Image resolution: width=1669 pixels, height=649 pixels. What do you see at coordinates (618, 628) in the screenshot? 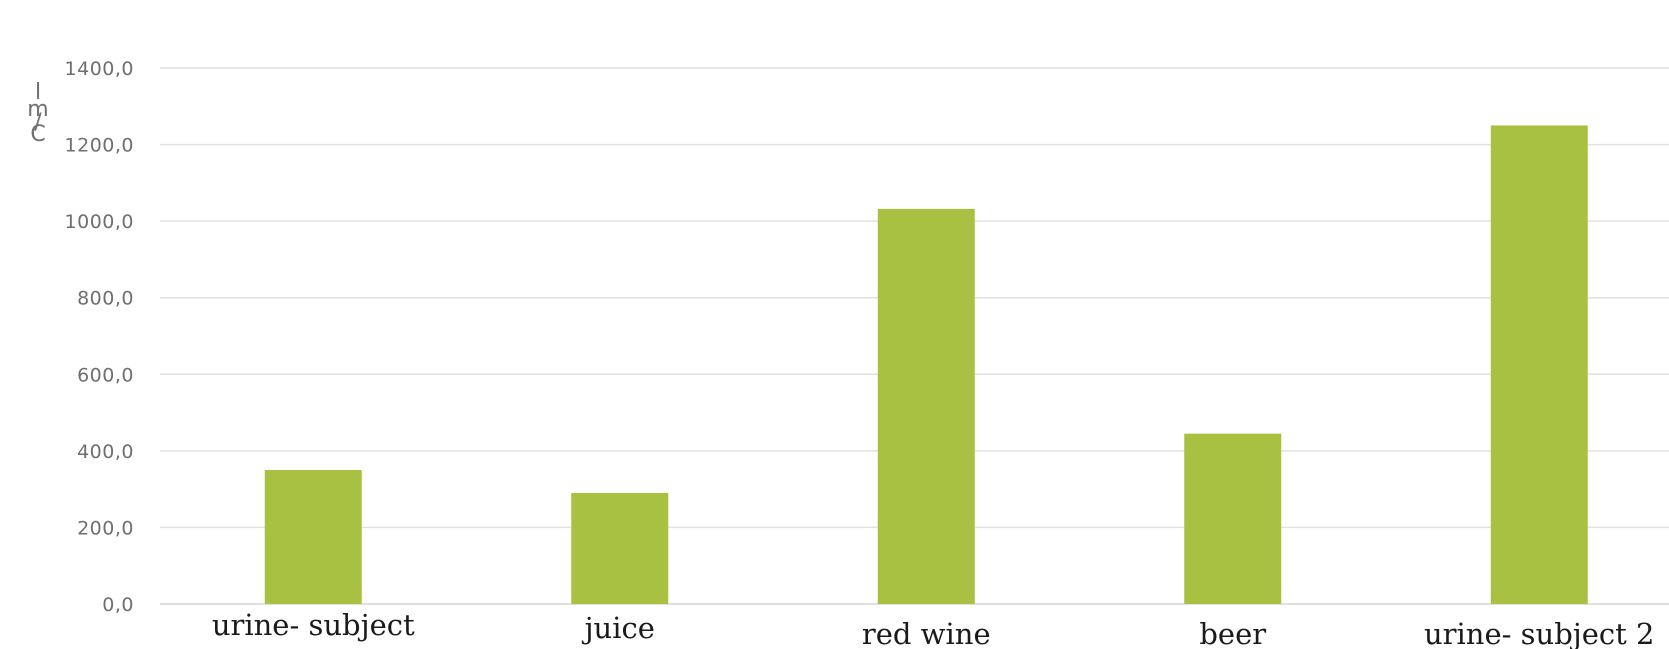
I see `x-tick-label: juice` at bounding box center [618, 628].